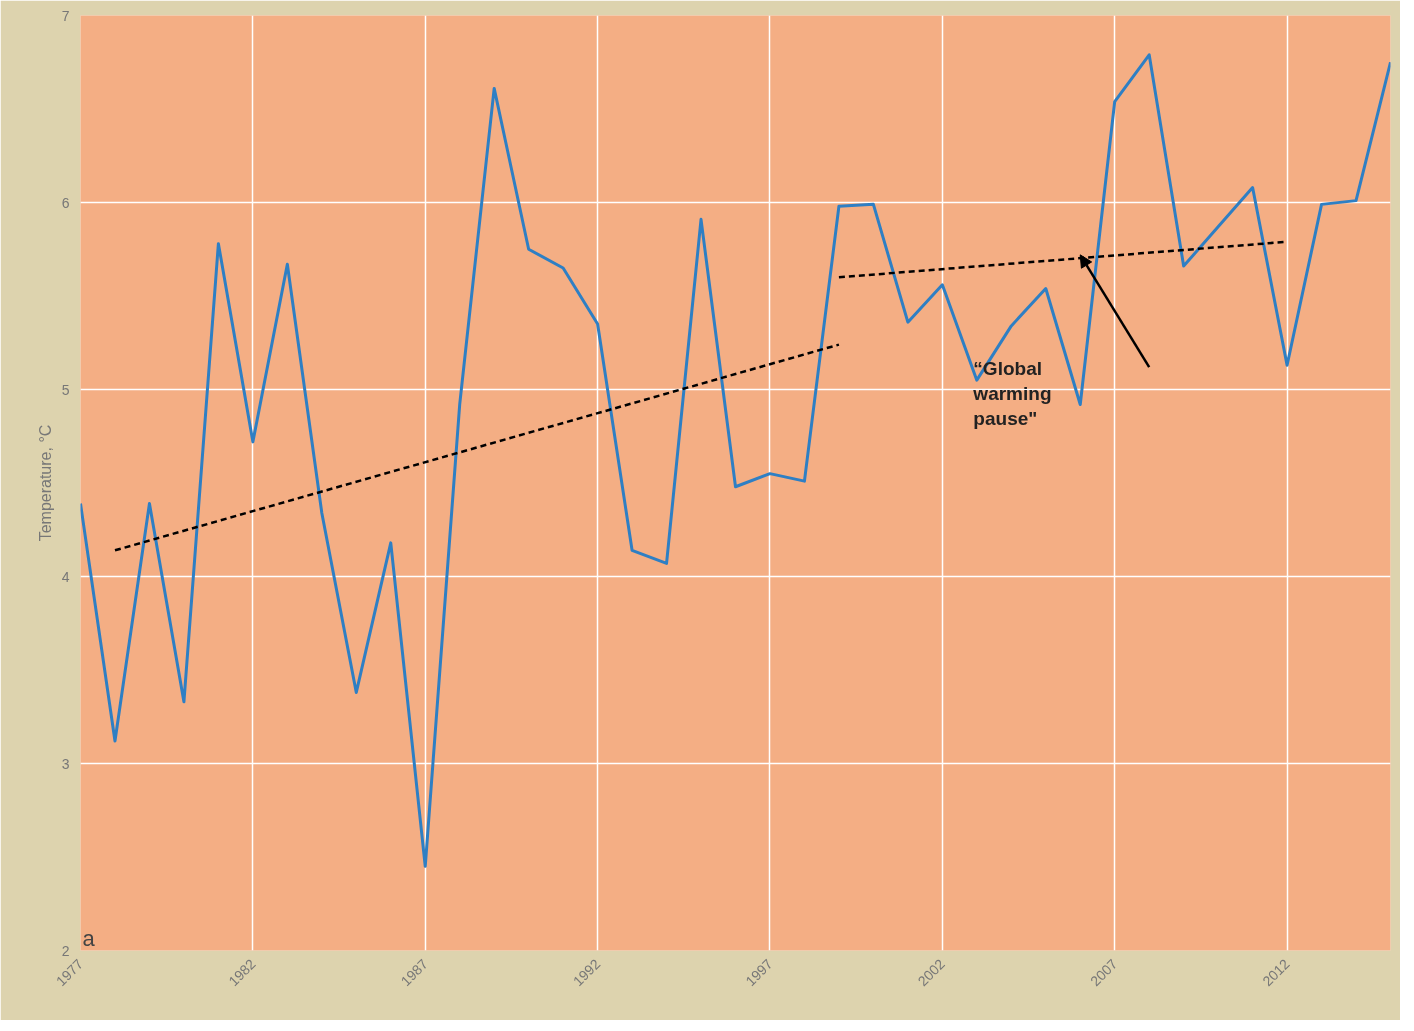 Image resolution: width=1414 pixels, height=1031 pixels. Describe the element at coordinates (65, 950) in the screenshot. I see `y-tick-label: 2` at that location.